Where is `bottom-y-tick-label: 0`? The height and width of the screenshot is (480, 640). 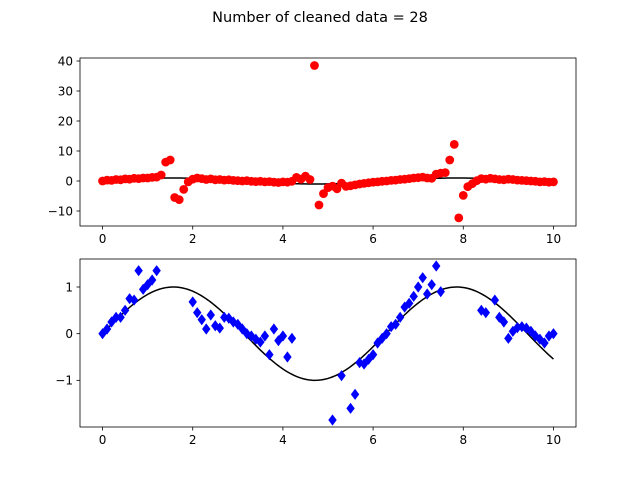 bottom-y-tick-label: 0 is located at coordinates (69, 334).